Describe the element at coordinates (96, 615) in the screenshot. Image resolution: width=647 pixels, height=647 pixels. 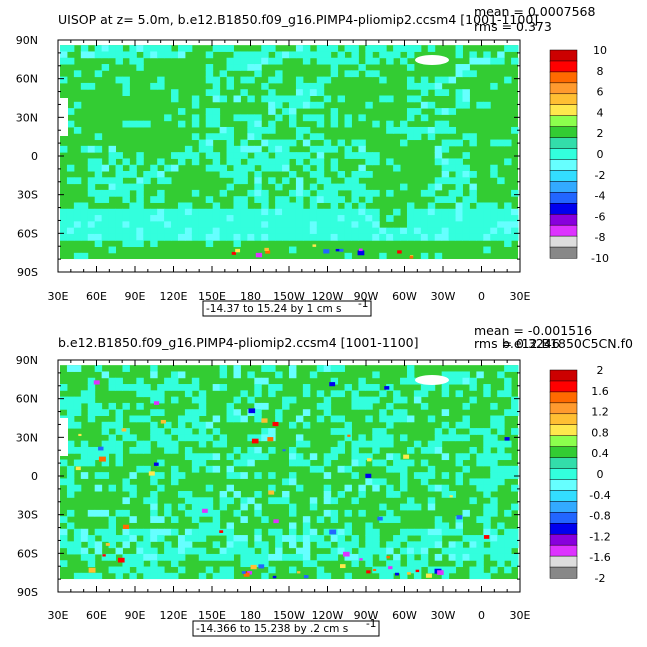
I see `x-tick-label: 60E` at that location.